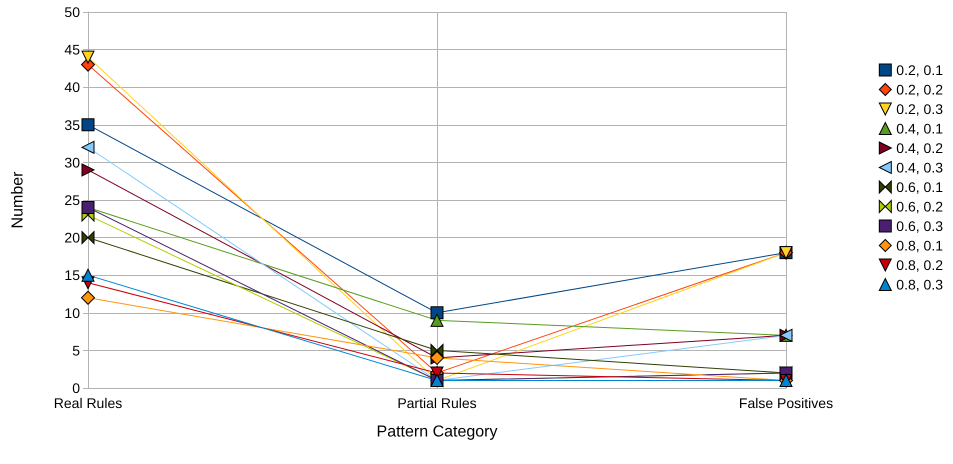  What do you see at coordinates (920, 148) in the screenshot?
I see `legend-label: 0.4, 0.2` at bounding box center [920, 148].